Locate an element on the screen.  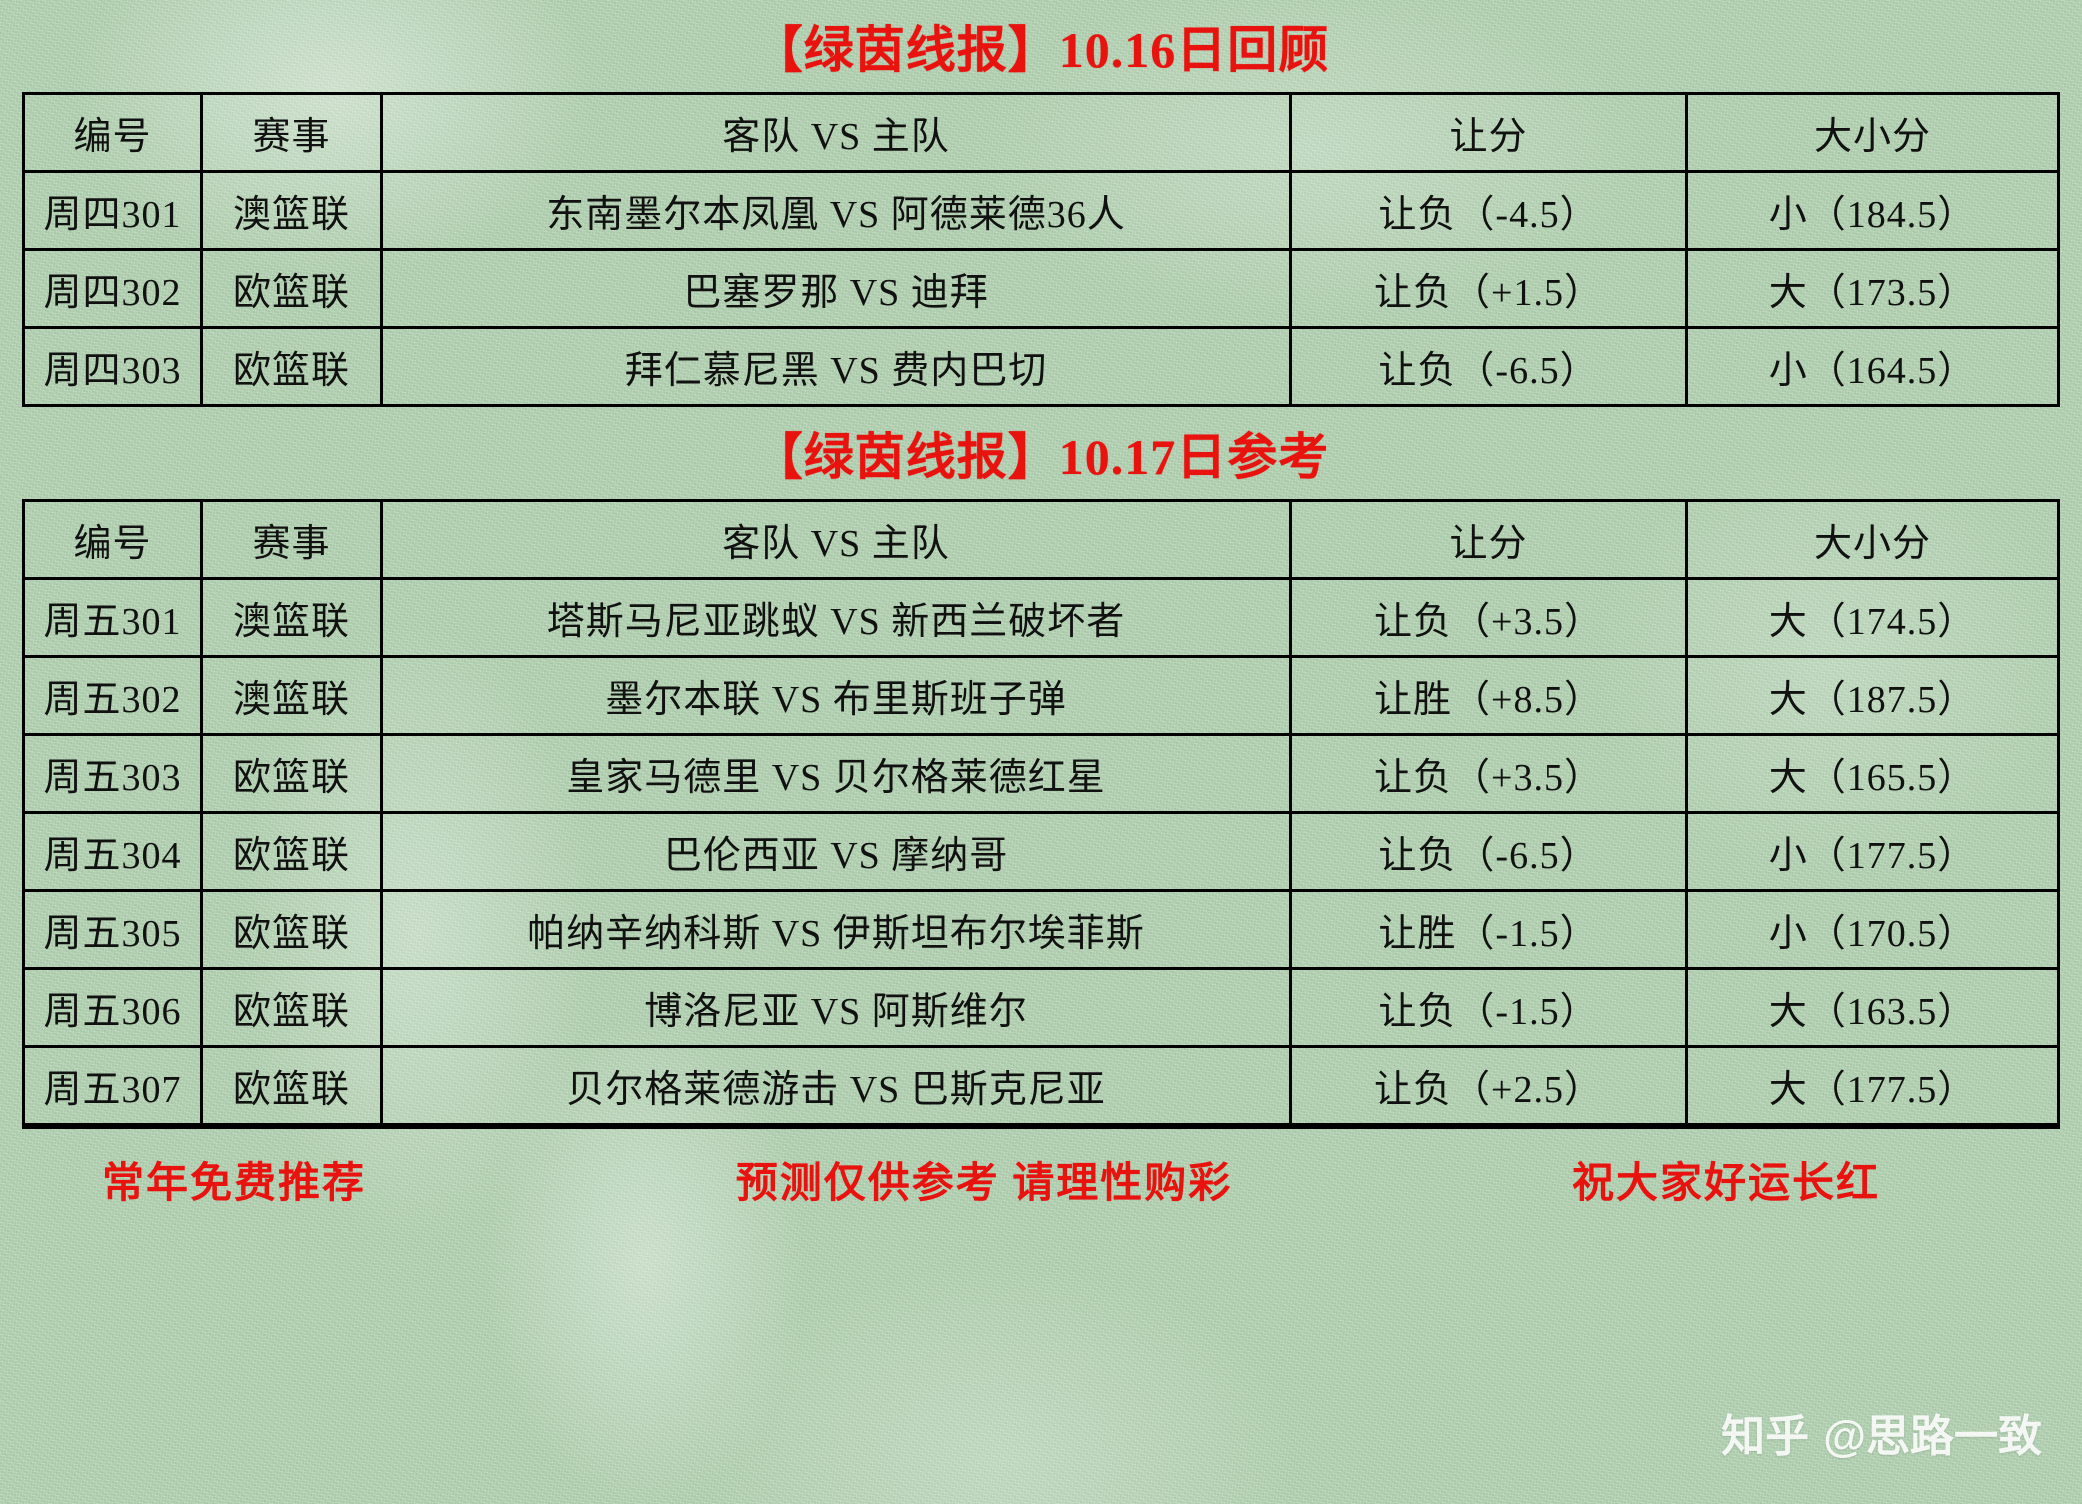
cell-over-under: 小（184.5） is located at coordinates (1872, 210).